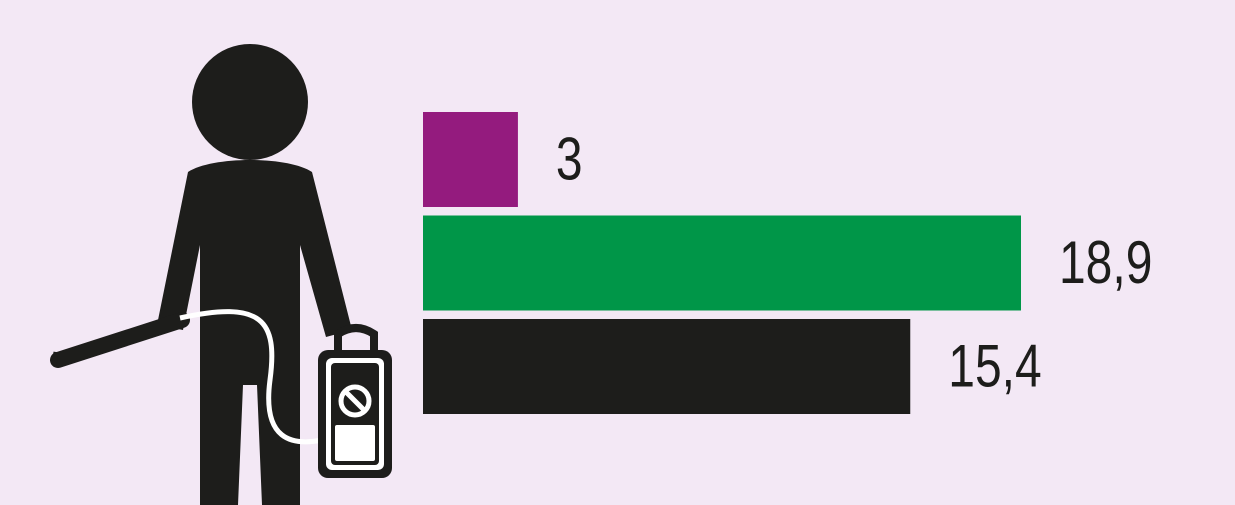  Describe the element at coordinates (1105, 262) in the screenshot. I see `value-label: 18,9` at that location.